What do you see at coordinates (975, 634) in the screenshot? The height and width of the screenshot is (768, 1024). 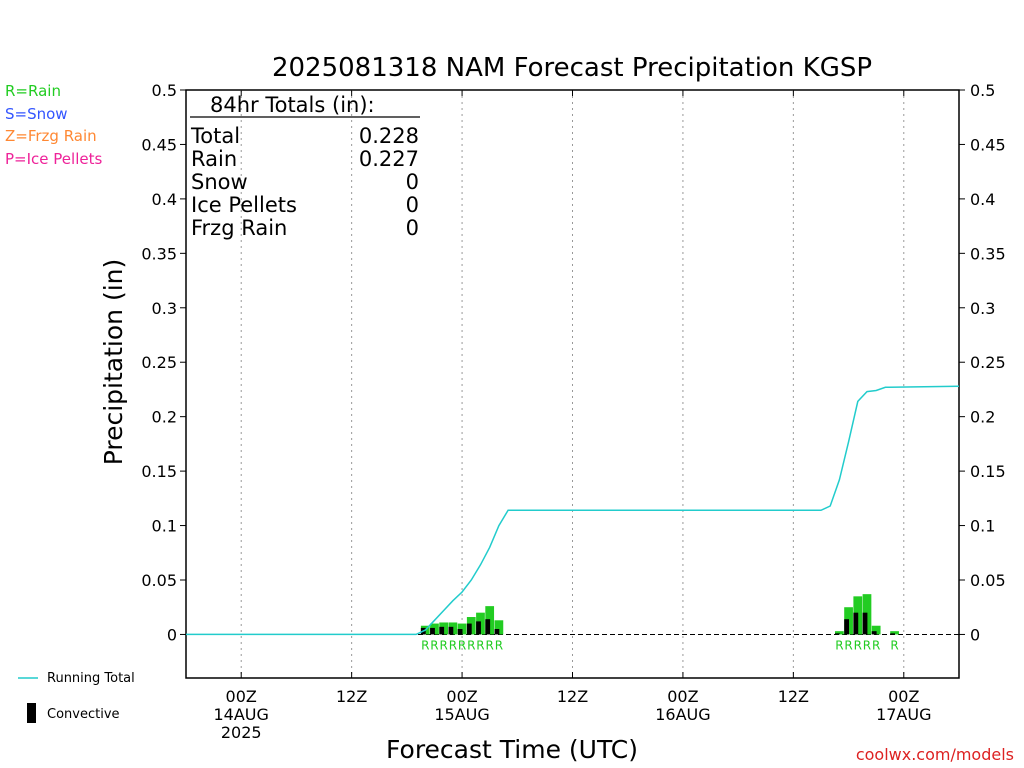 I see `y-tick-label-right: 0` at bounding box center [975, 634].